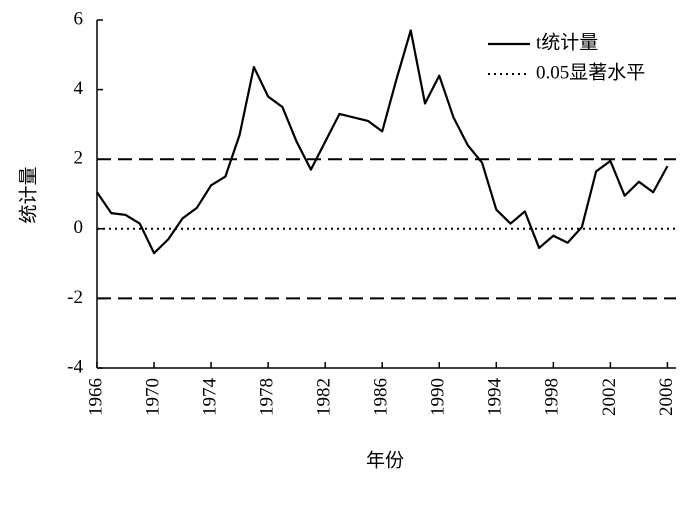 The image size is (700, 507). Describe the element at coordinates (79, 158) in the screenshot. I see `y-tick-label: 2` at that location.